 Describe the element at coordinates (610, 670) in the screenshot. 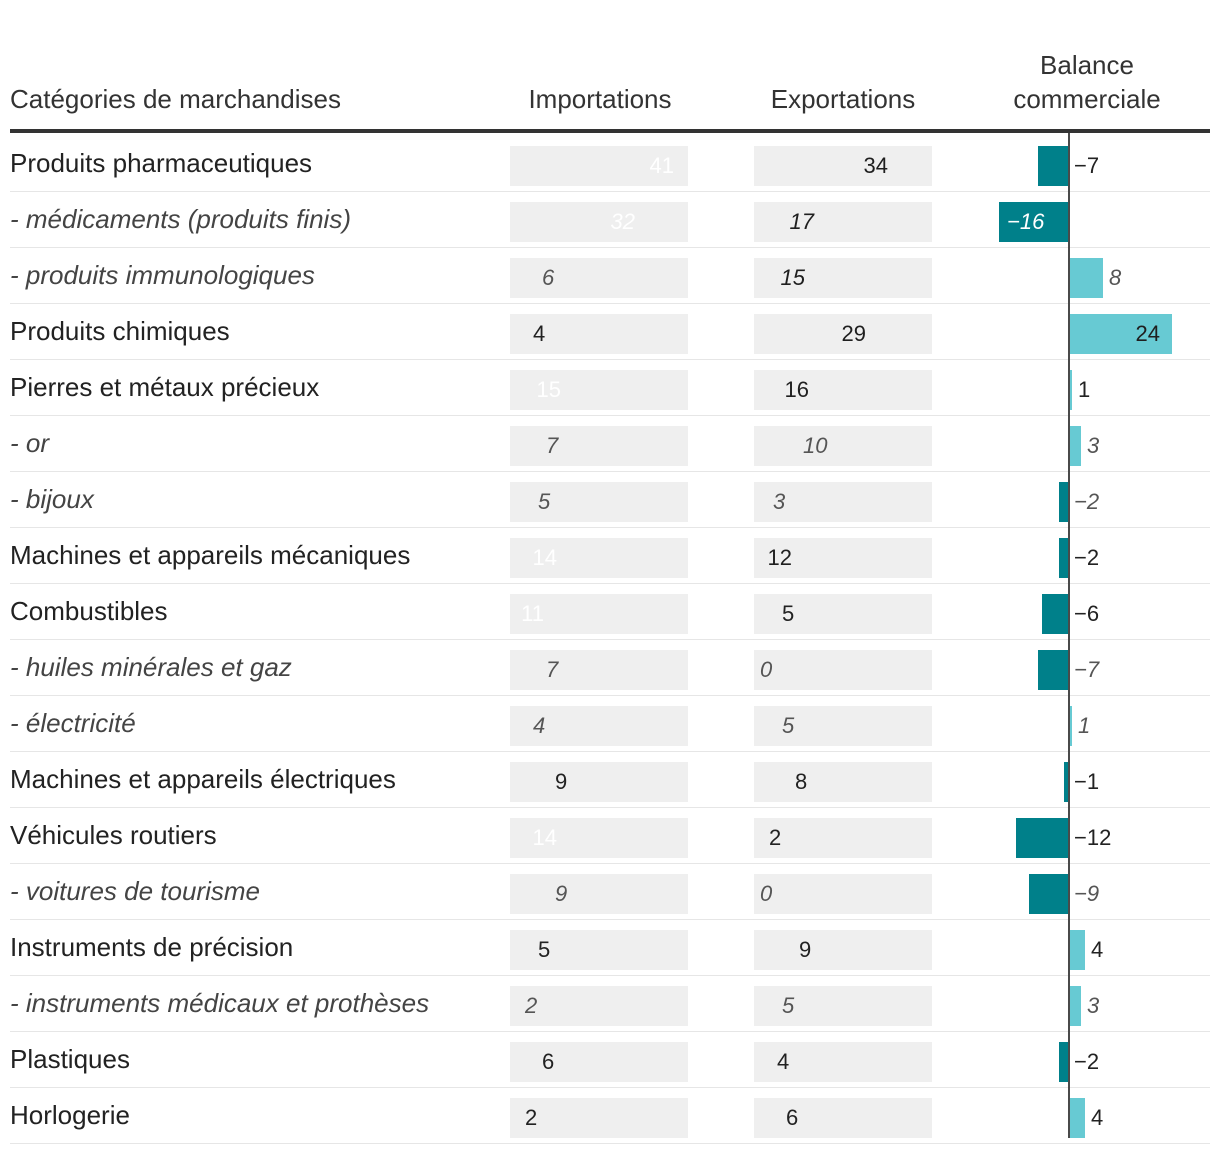

I see `balance-cell: −7` at that location.